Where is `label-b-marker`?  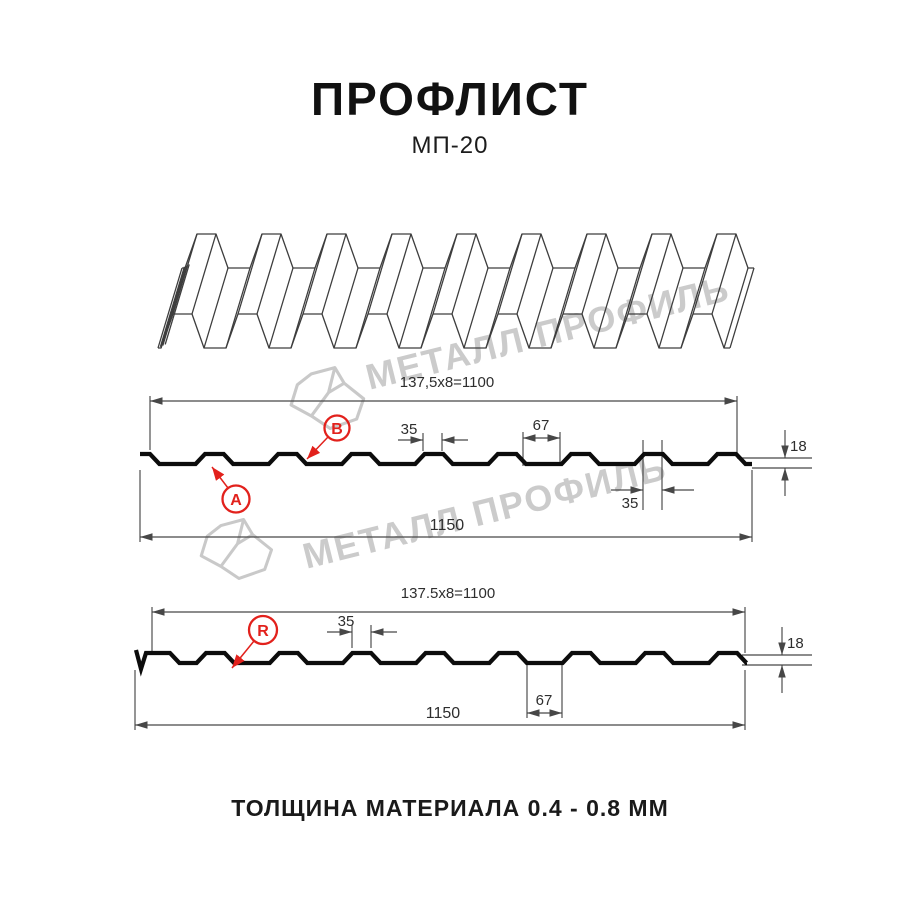
label-b-marker is located at coordinates (337, 428).